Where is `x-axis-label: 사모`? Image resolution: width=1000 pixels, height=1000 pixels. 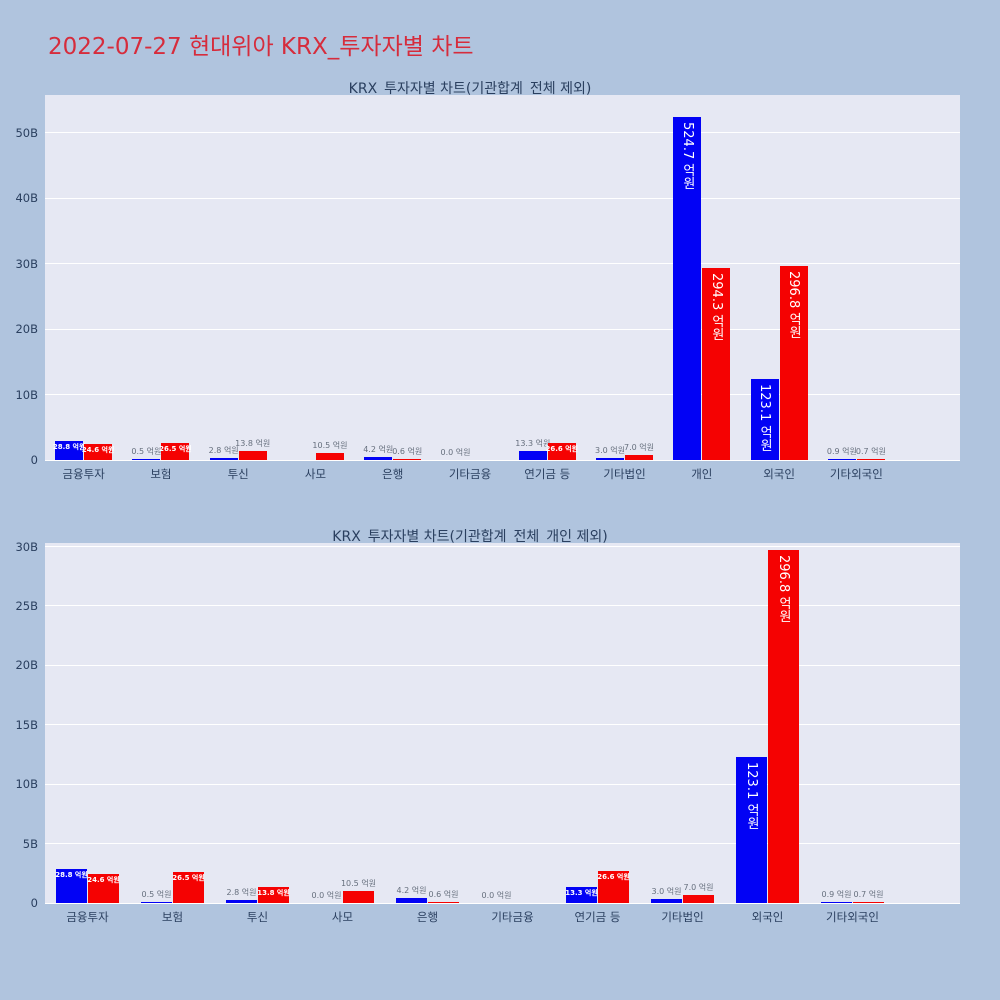
x-axis-label: 사모 is located at coordinates (315, 474).